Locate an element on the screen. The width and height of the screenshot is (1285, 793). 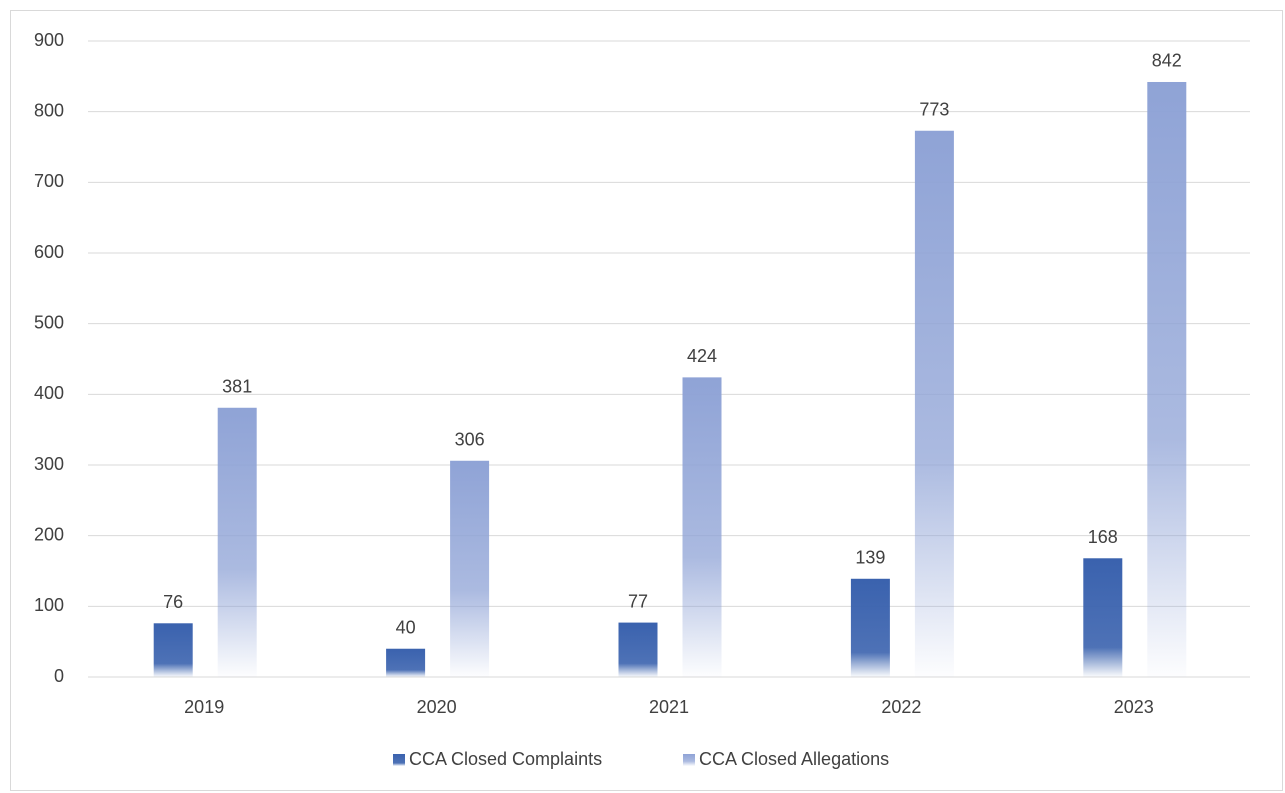
y-tick-label: 100 is located at coordinates (49, 605).